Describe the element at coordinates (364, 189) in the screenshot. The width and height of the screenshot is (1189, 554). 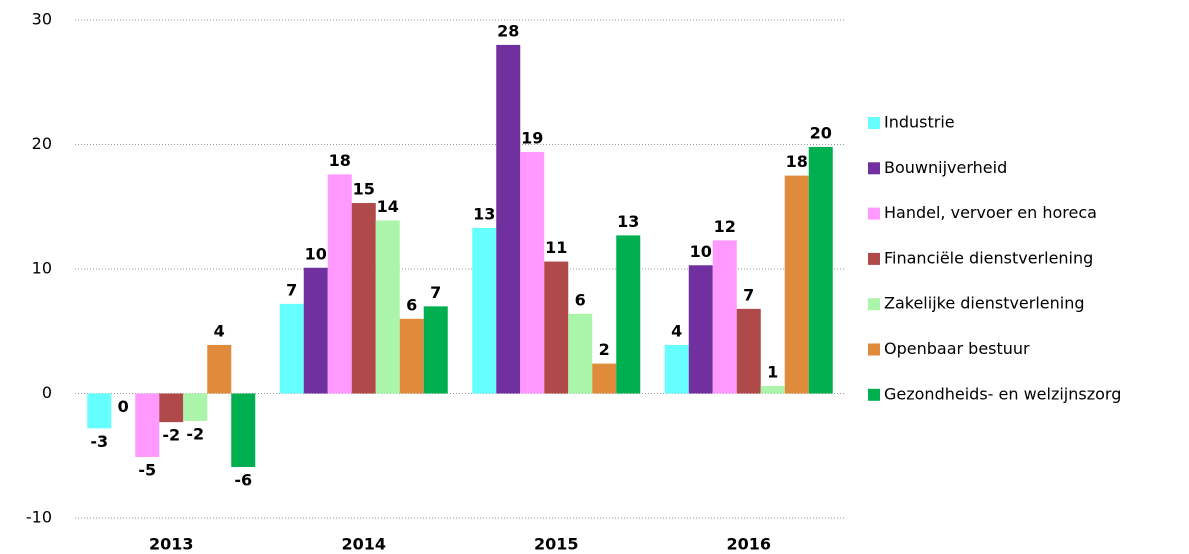
I see `value-label: 15` at that location.